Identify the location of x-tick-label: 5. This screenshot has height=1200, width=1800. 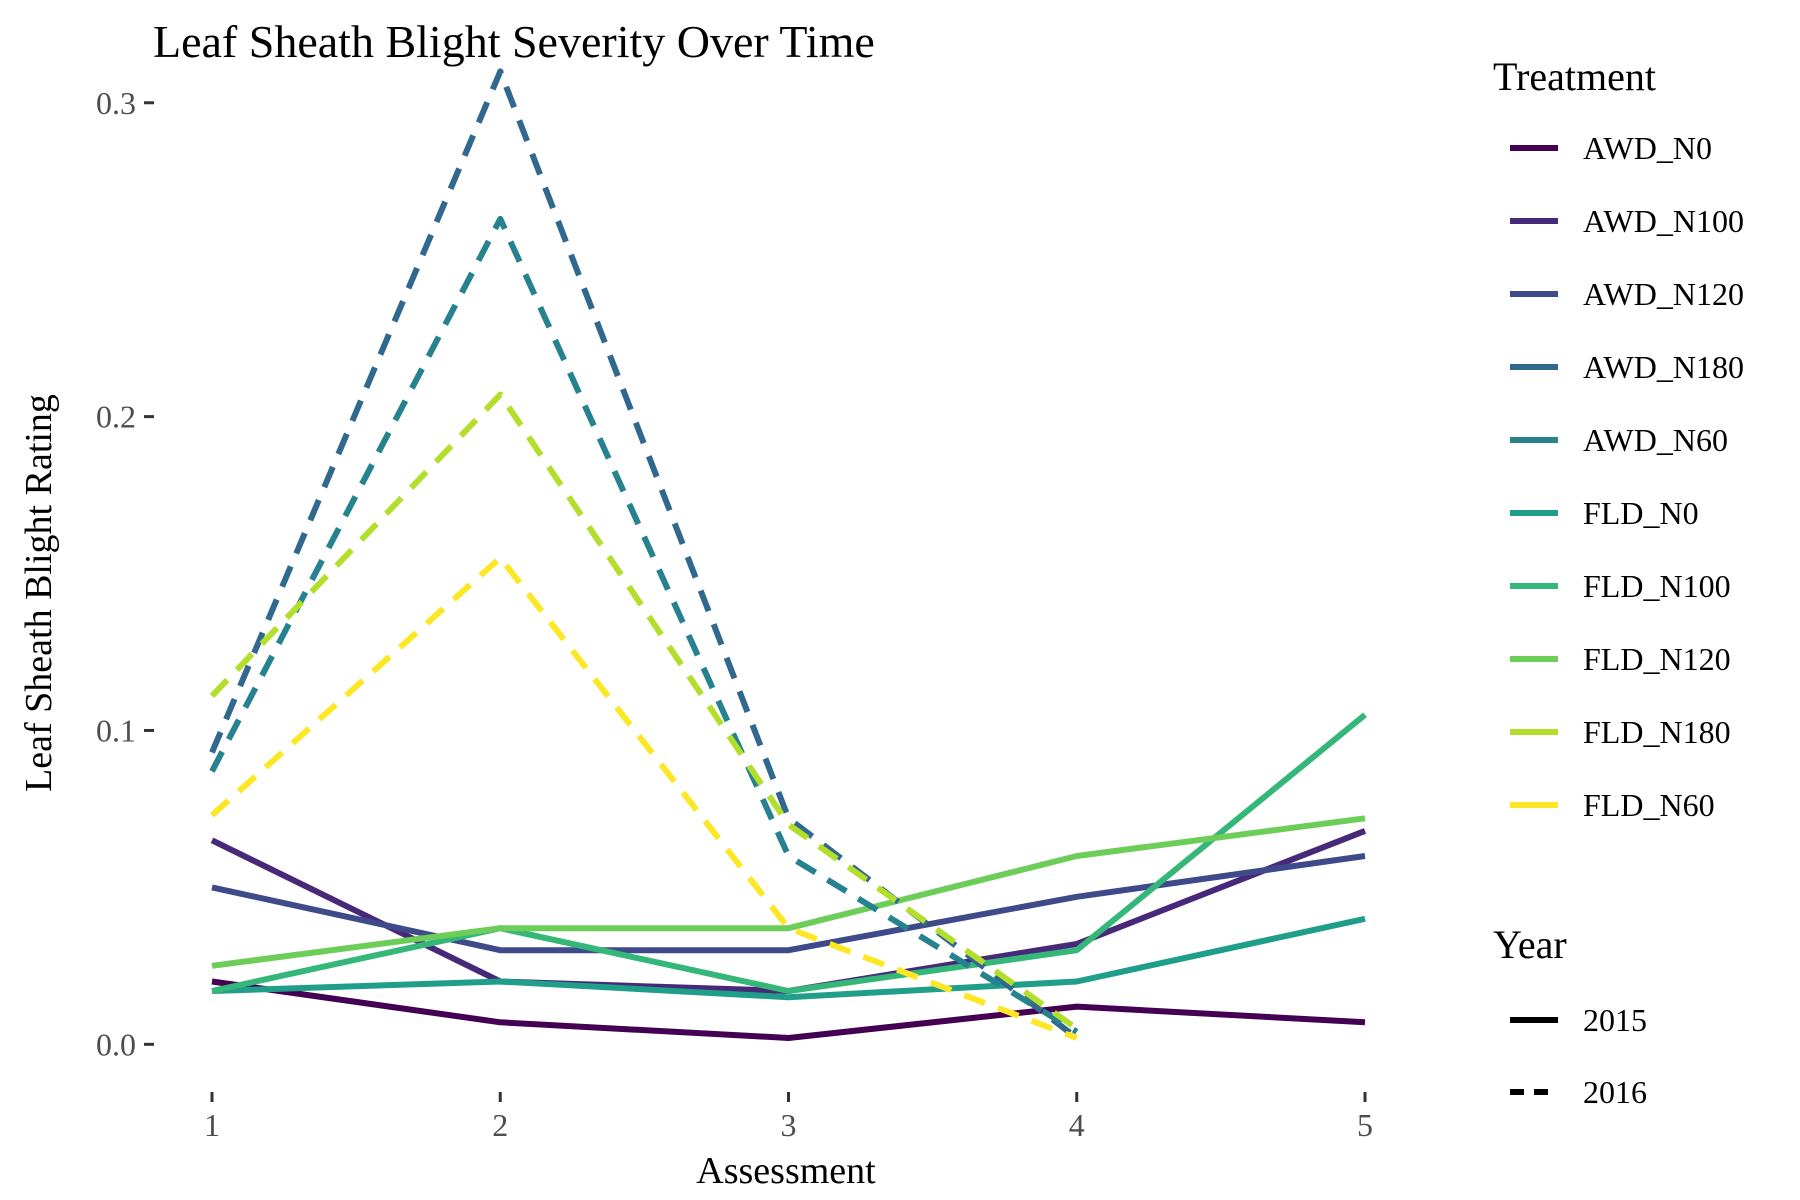
(1365, 1125).